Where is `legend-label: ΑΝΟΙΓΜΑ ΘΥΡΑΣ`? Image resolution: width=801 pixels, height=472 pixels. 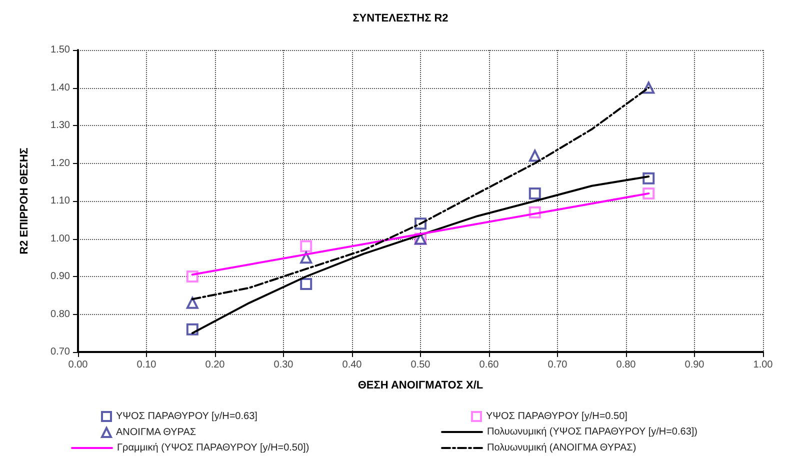 legend-label: ΑΝΟΙΓΜΑ ΘΥΡΑΣ is located at coordinates (156, 432).